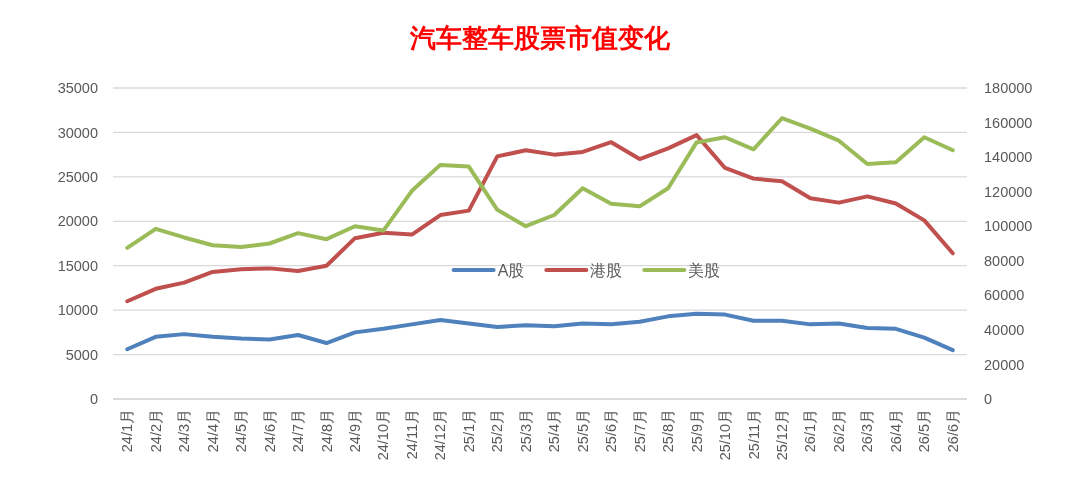 This screenshot has width=1080, height=495. I want to click on x-tick-label: 24/7月, so click(298, 431).